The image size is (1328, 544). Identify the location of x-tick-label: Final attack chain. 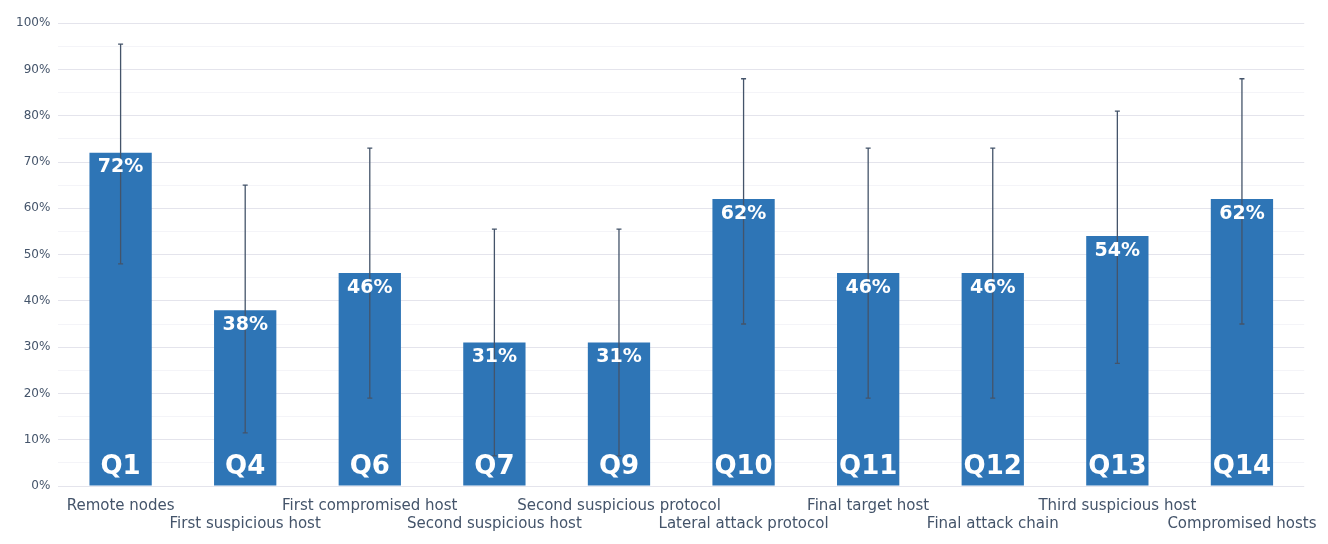
(992, 522).